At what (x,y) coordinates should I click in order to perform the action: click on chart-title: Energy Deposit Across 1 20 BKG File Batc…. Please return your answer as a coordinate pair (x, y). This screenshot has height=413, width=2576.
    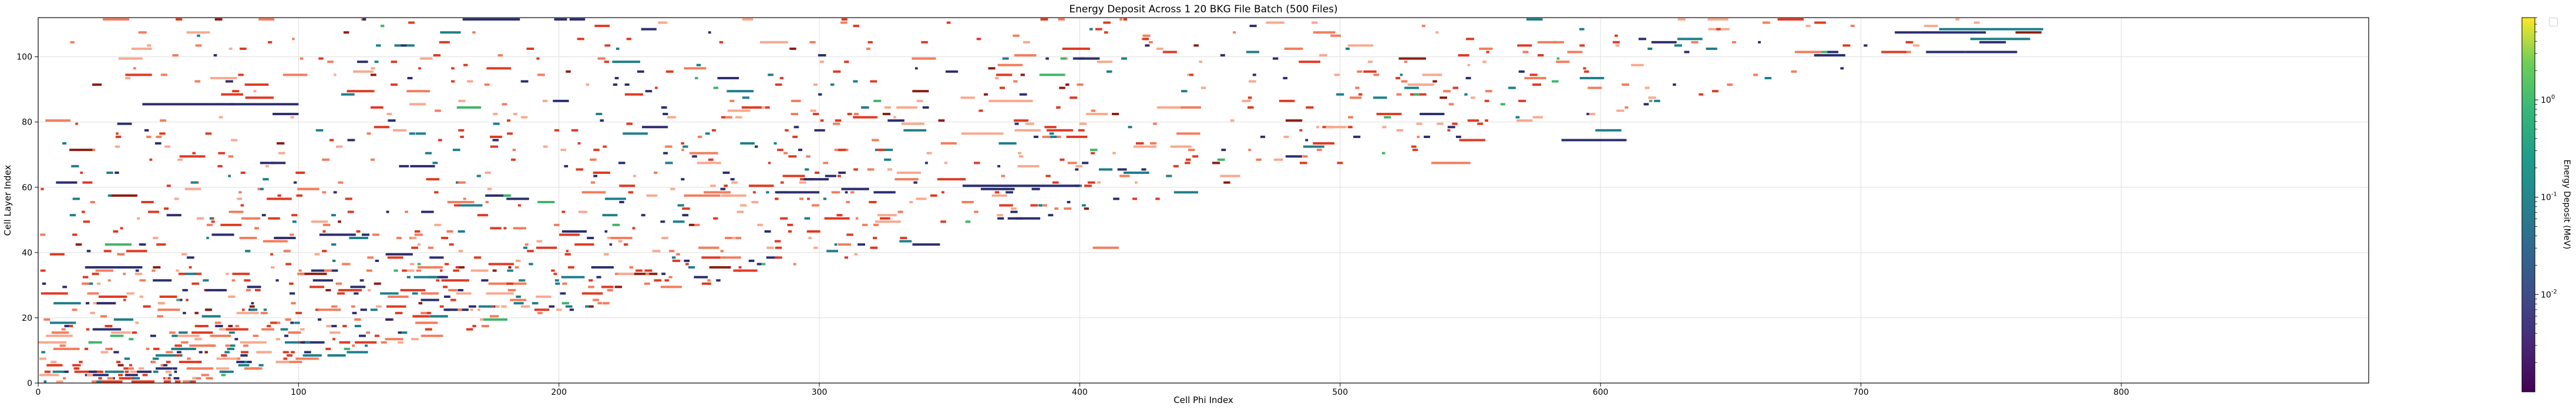
    Looking at the image, I should click on (1203, 9).